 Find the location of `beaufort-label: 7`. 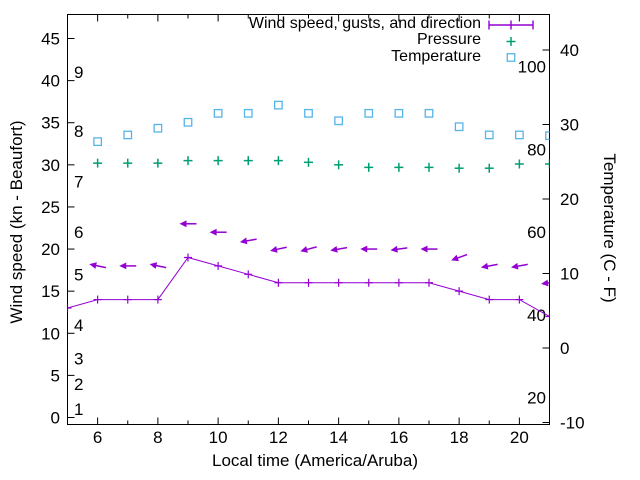

beaufort-label: 7 is located at coordinates (78, 182).